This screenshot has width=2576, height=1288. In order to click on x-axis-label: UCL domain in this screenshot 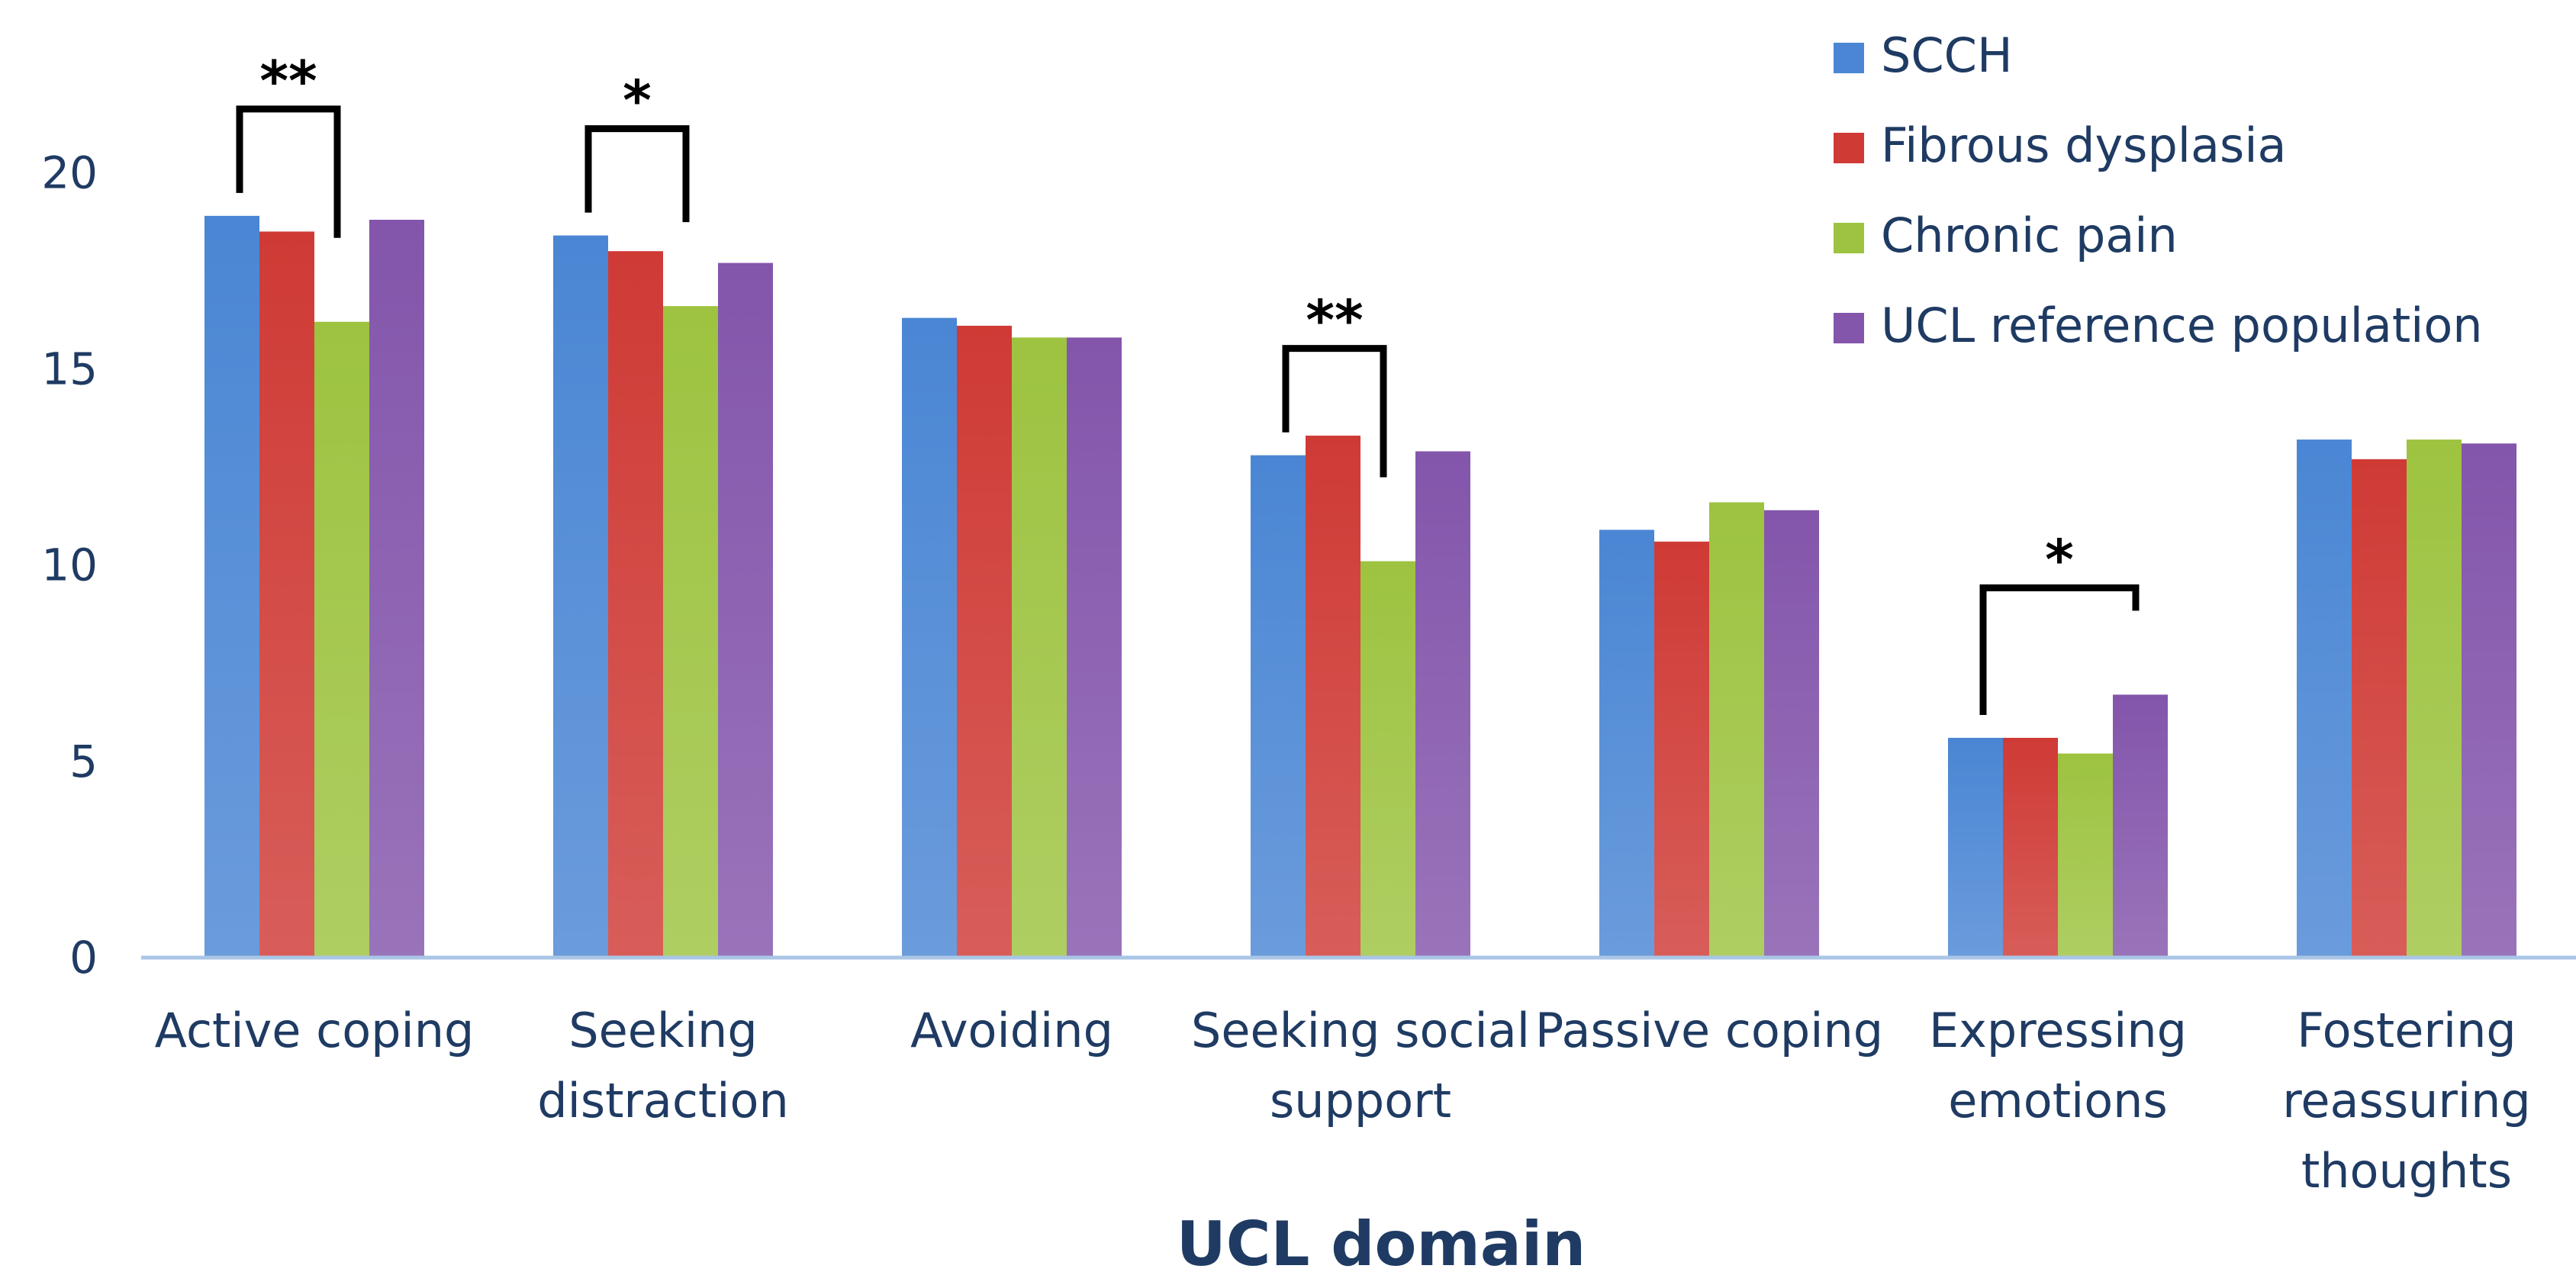, I will do `click(1381, 1244)`.